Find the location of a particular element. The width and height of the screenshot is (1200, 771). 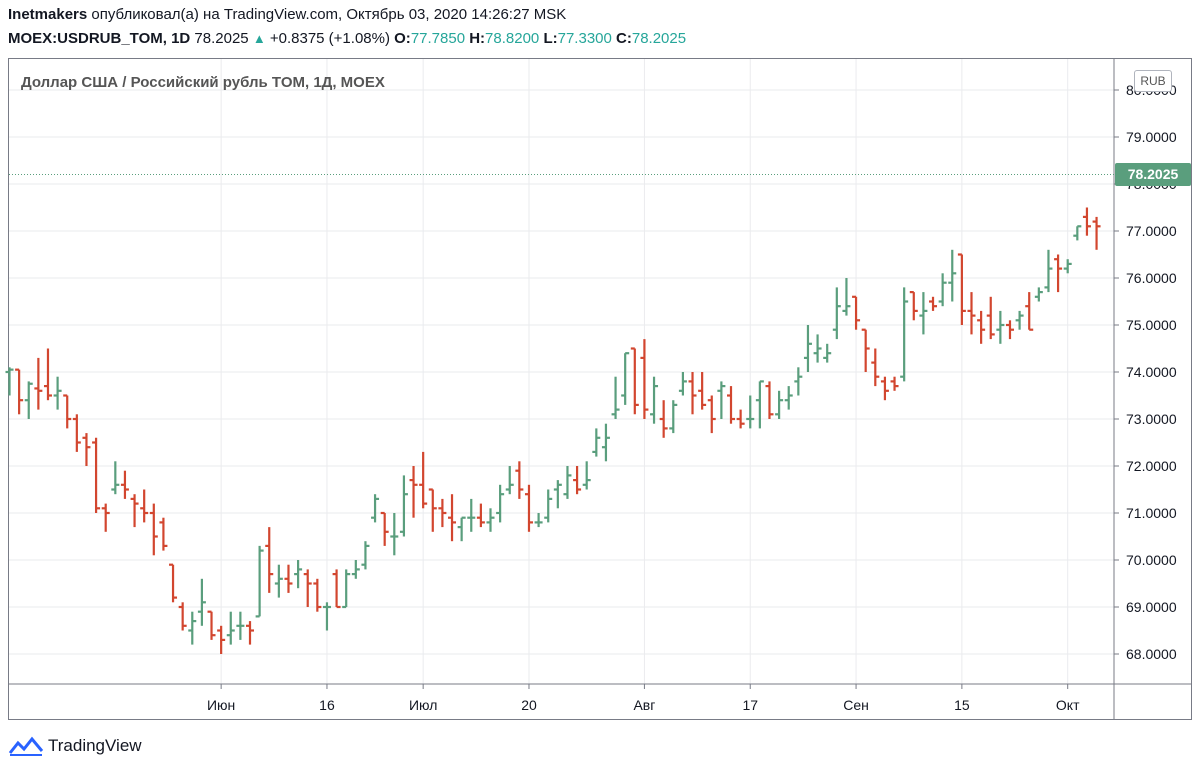

low-label: L: is located at coordinates (550, 38).